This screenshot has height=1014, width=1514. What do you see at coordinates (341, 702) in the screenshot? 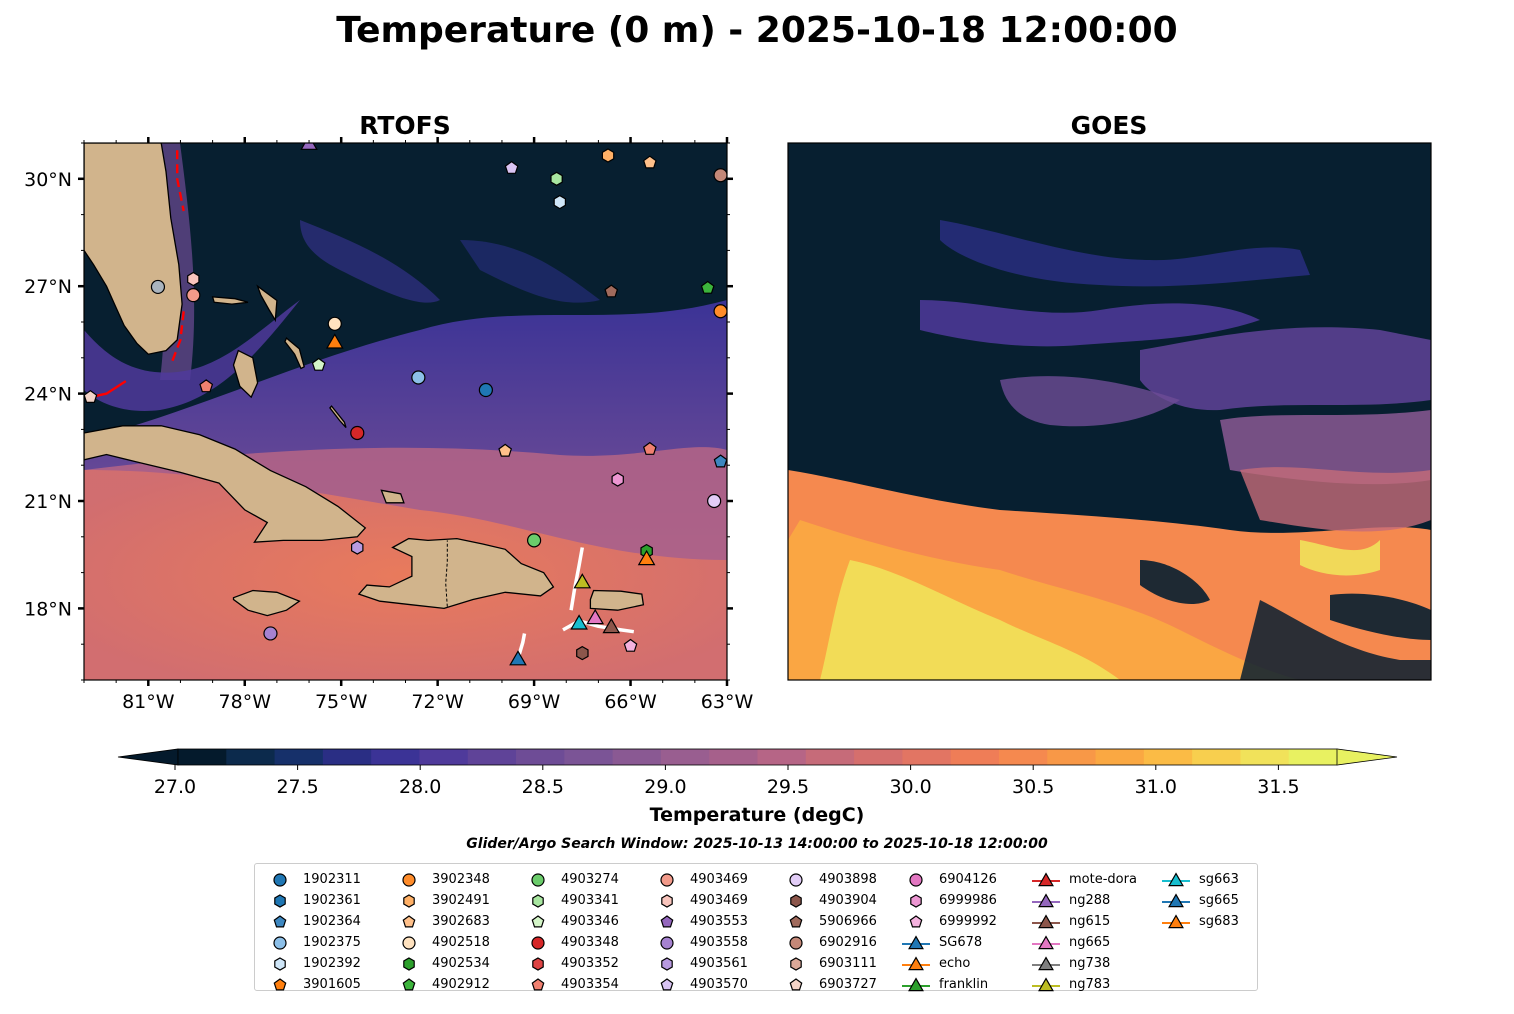
I see `x-tick-label: 75°W` at bounding box center [341, 702].